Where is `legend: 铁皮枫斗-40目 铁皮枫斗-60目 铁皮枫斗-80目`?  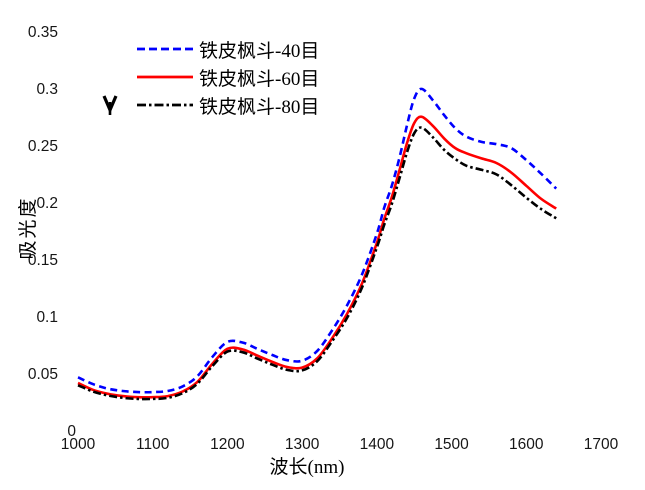
legend: 铁皮枫斗-40目 铁皮枫斗-60目 铁皮枫斗-80目 is located at coordinates (227, 77).